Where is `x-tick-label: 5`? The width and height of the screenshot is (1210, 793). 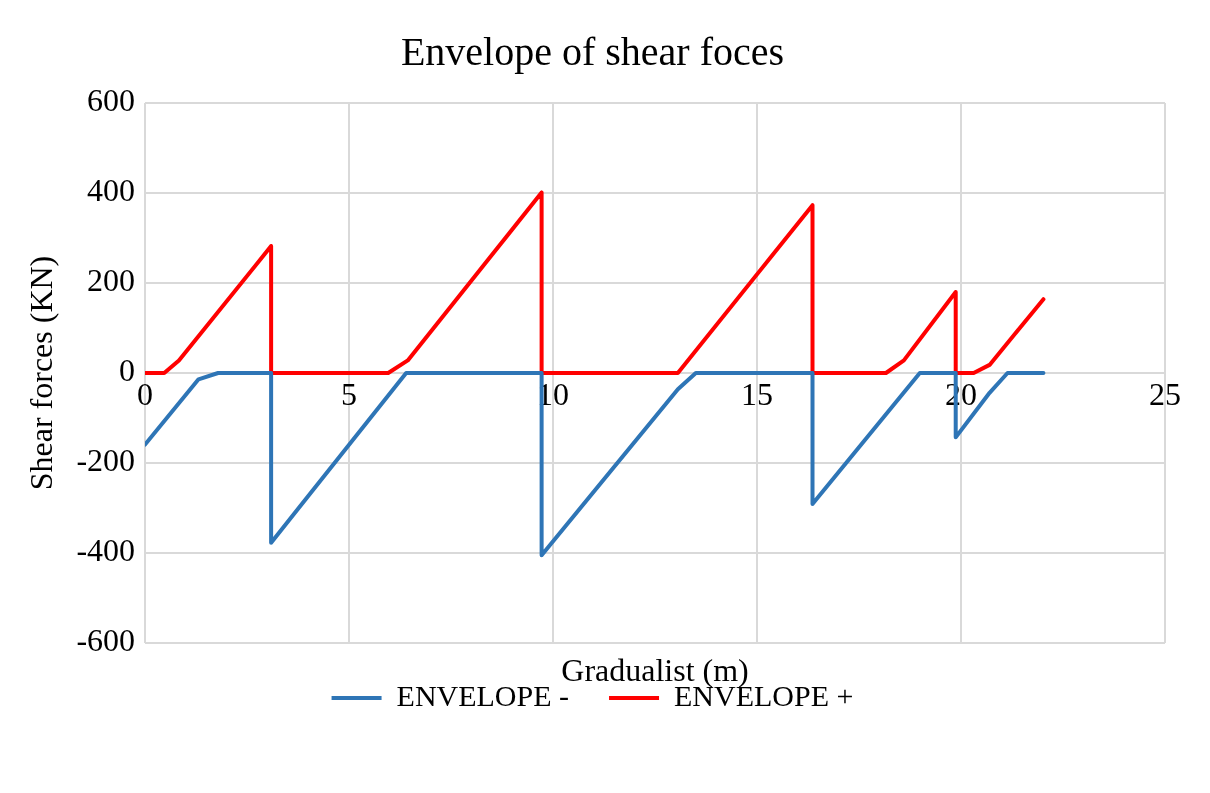
x-tick-label: 5 is located at coordinates (349, 393).